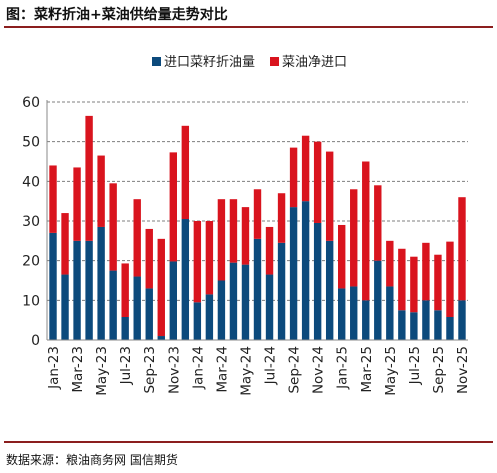 The image size is (497, 473). What do you see at coordinates (274, 61) in the screenshot?
I see `legend-swatch-net-imports` at bounding box center [274, 61].